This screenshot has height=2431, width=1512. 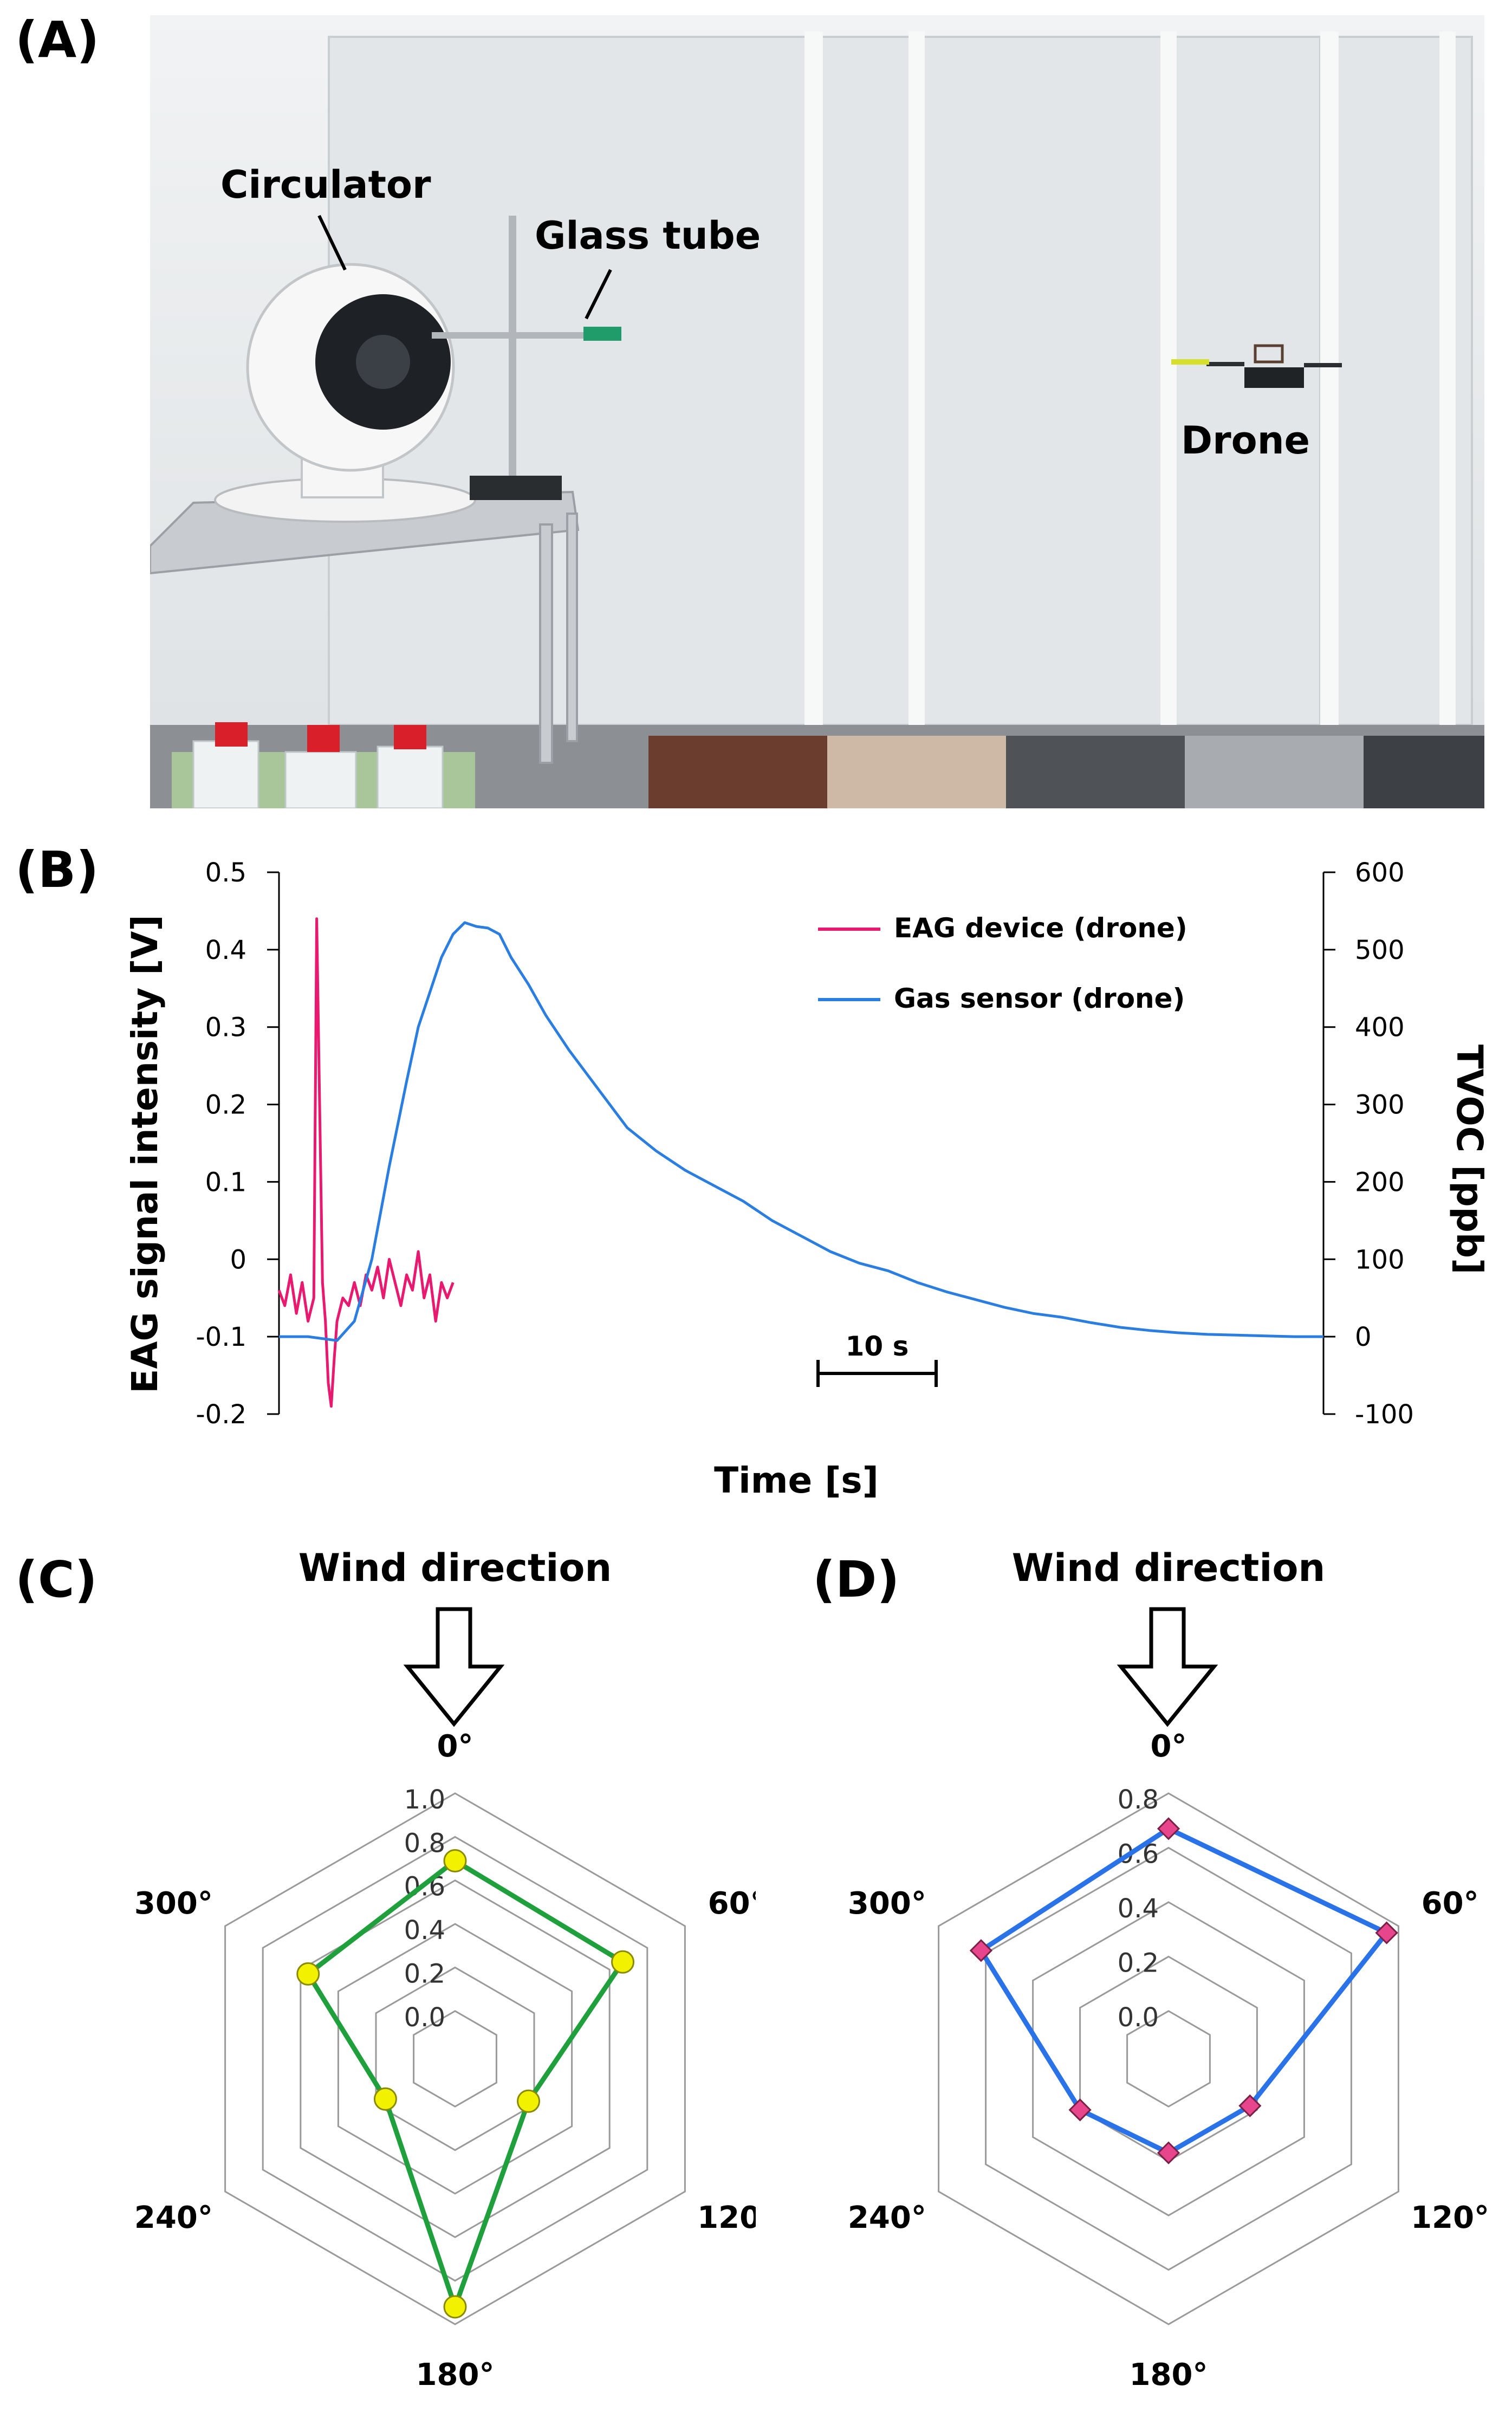 What do you see at coordinates (1380, 950) in the screenshot?
I see `y2-tick-label: 500` at bounding box center [1380, 950].